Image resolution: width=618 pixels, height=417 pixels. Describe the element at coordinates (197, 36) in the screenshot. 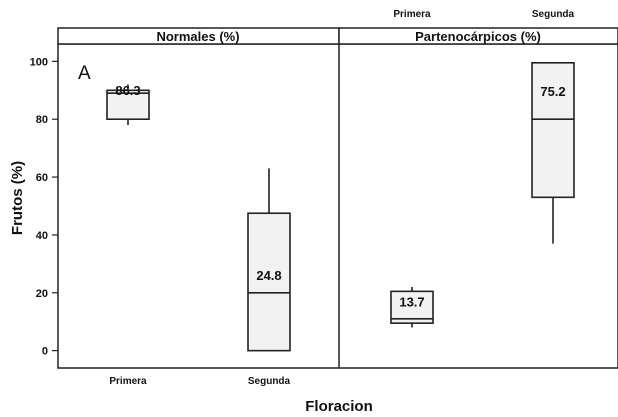

I see `panel-title-normales: Normales (%)` at that location.